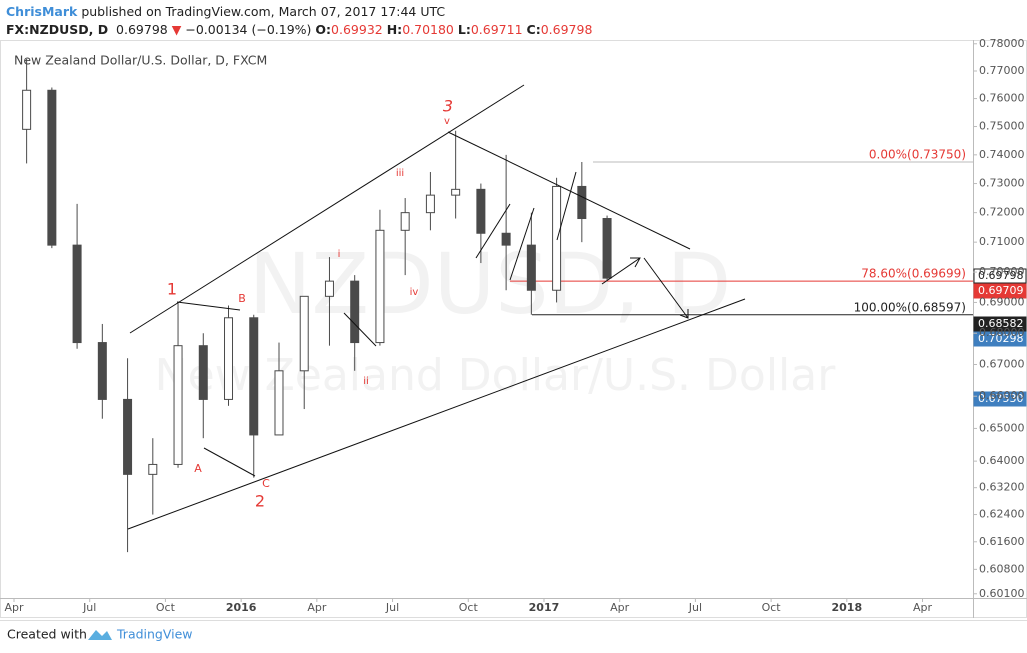 The width and height of the screenshot is (1027, 653). What do you see at coordinates (366, 381) in the screenshot?
I see `wave-label: ii` at bounding box center [366, 381].